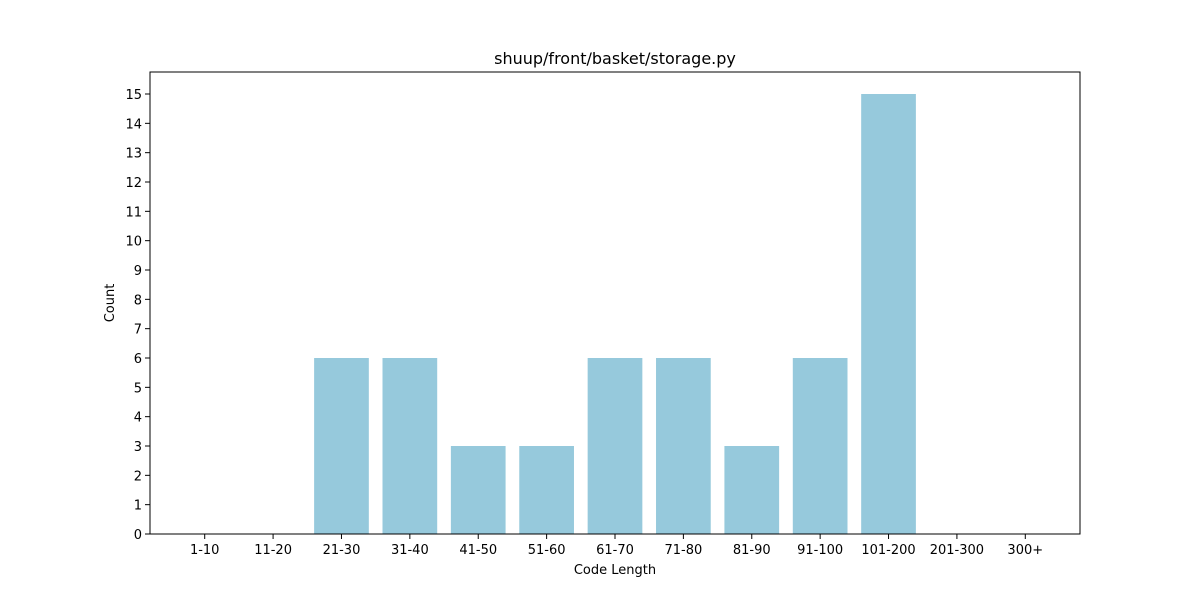  I want to click on x-tick-label: 1-10, so click(205, 550).